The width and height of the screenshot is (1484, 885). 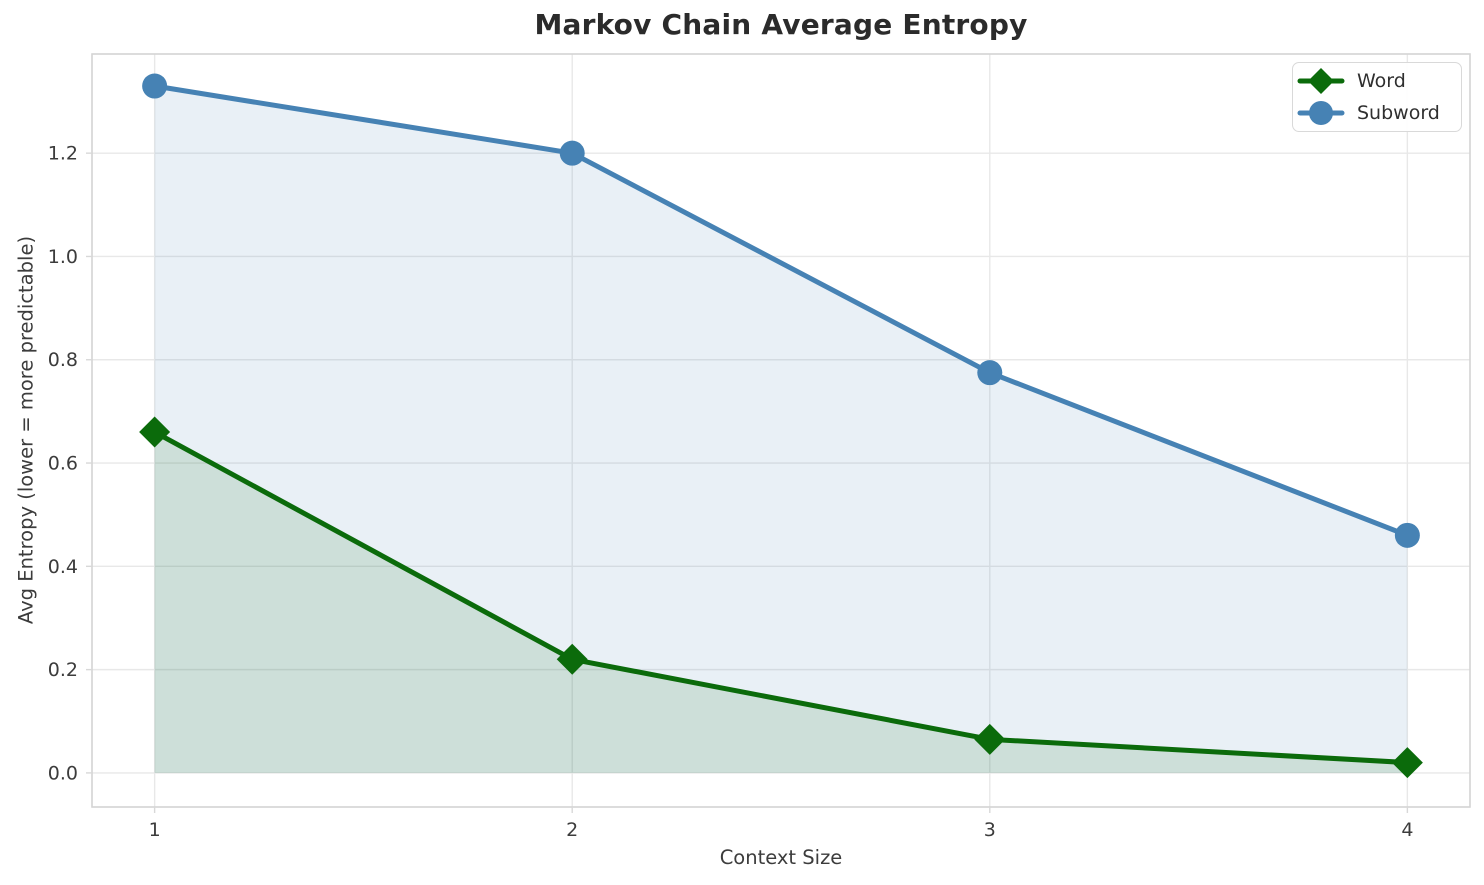 What do you see at coordinates (63, 360) in the screenshot?
I see `y-tick-label: 0.8` at bounding box center [63, 360].